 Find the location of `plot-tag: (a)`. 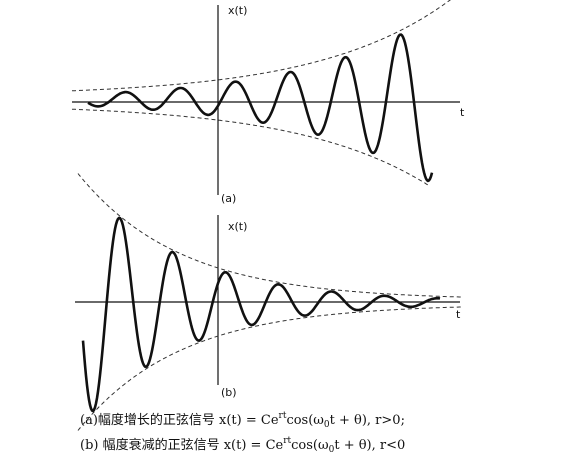

plot-tag: (a) is located at coordinates (228, 198).